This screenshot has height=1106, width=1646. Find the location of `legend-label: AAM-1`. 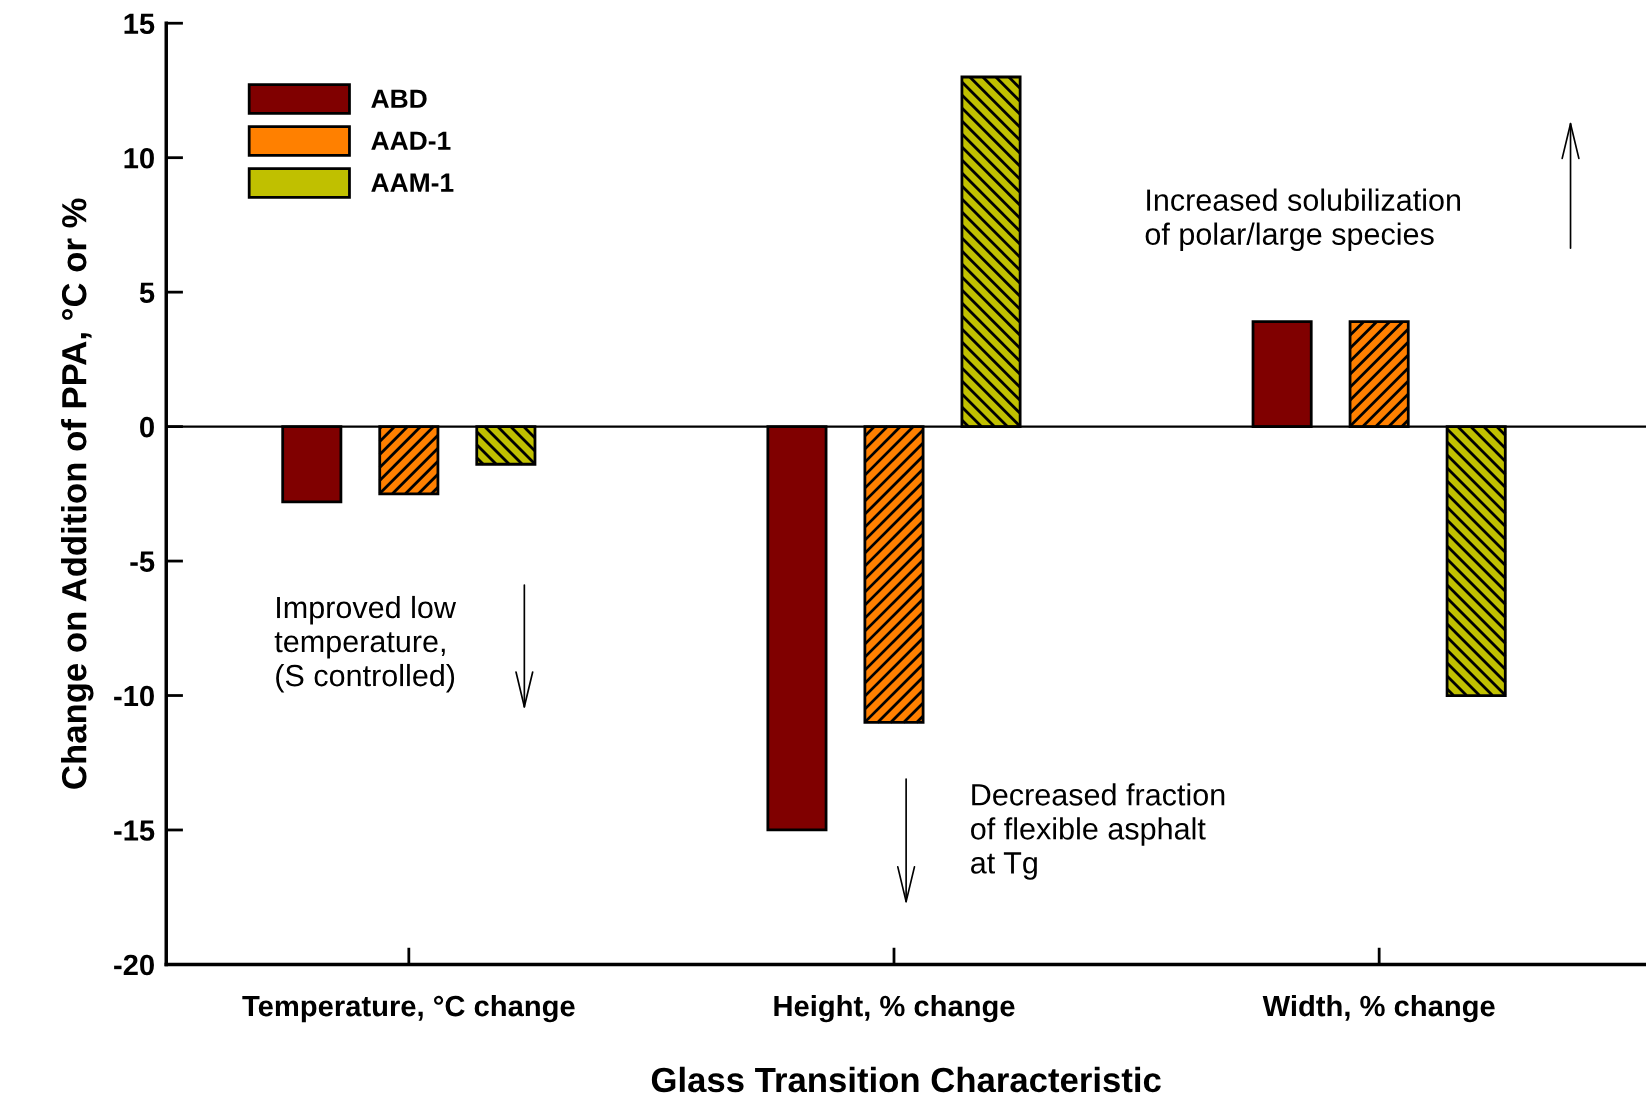

legend-label: AAM-1 is located at coordinates (412, 182).